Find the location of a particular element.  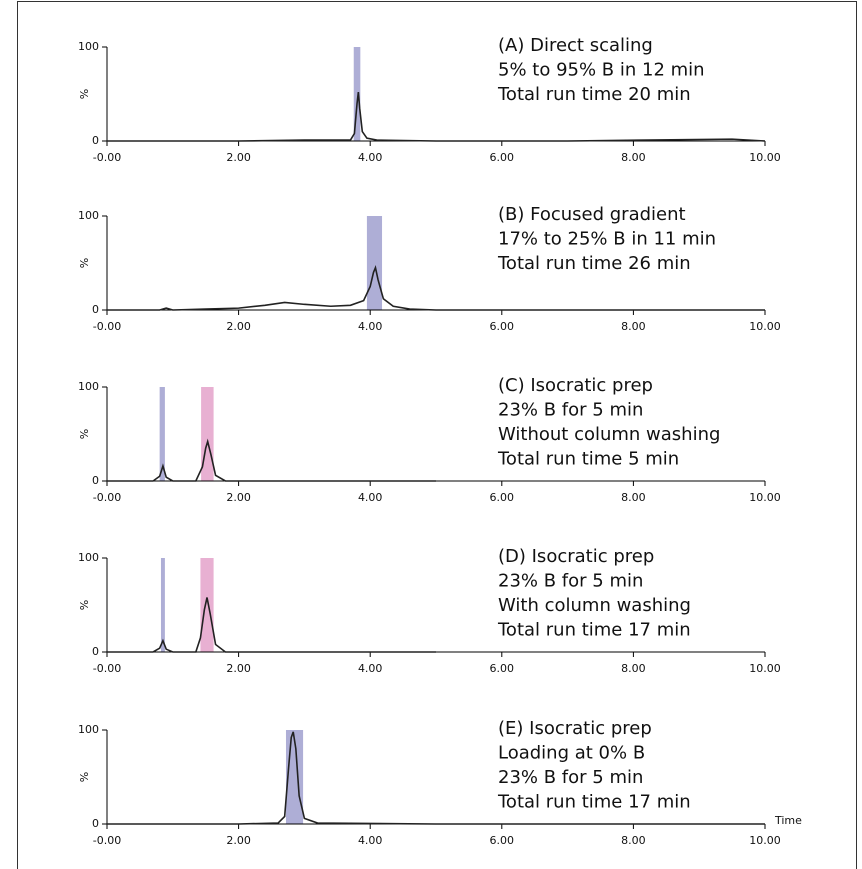

annotation: (E) Isocratic prep is located at coordinates (575, 728).